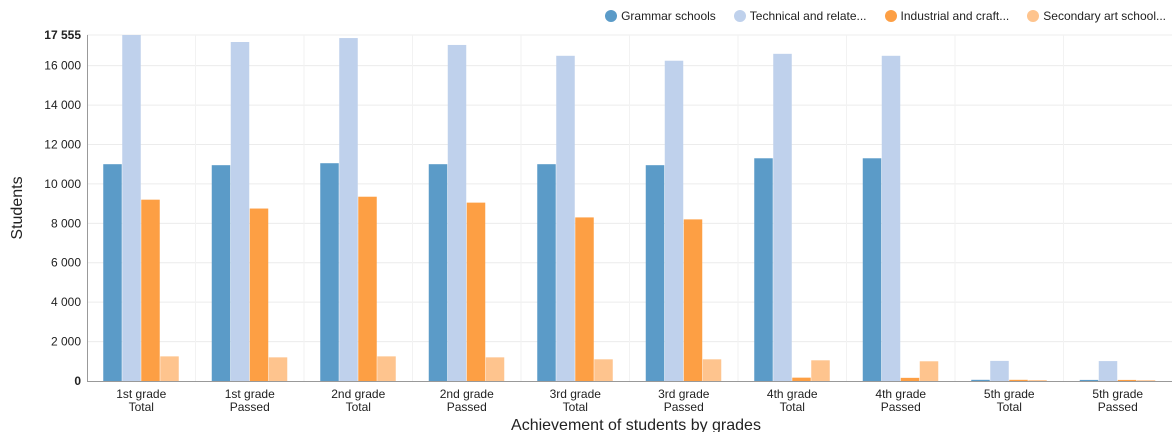 The image size is (1174, 432). I want to click on y-tick-label: 12 000, so click(62, 144).